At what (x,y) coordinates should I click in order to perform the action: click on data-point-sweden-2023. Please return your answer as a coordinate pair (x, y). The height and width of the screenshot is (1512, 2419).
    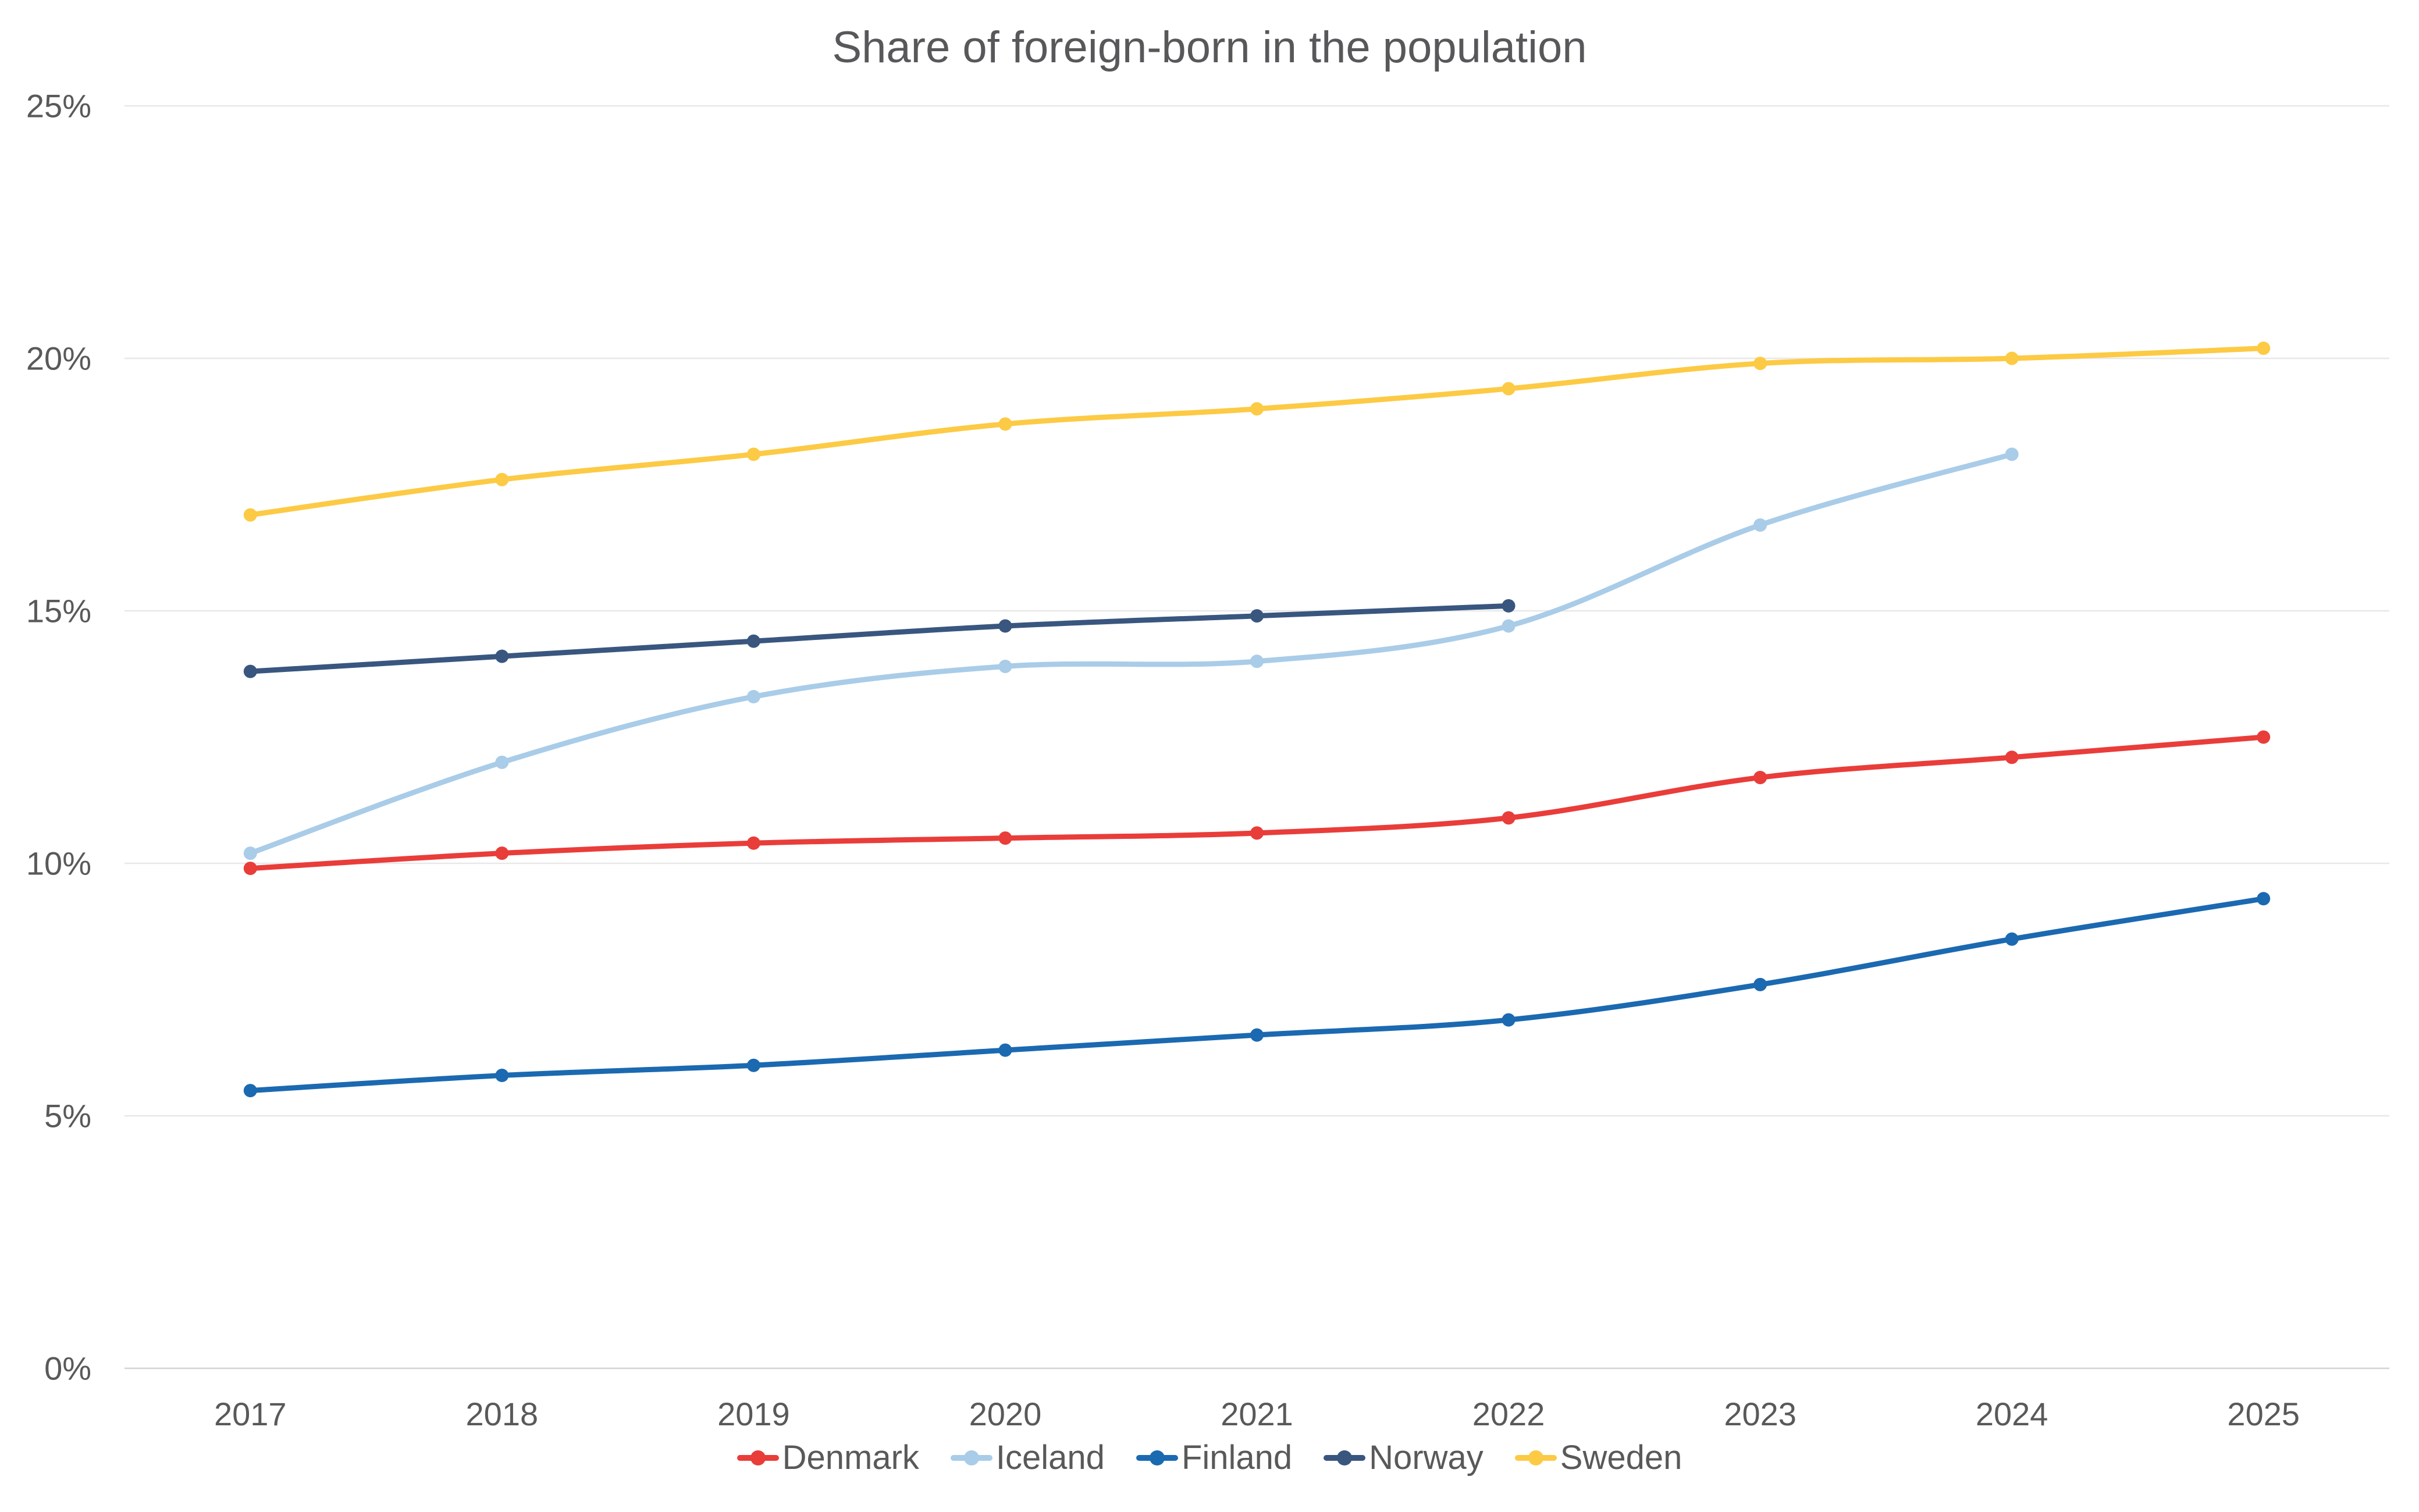
    Looking at the image, I should click on (1760, 364).